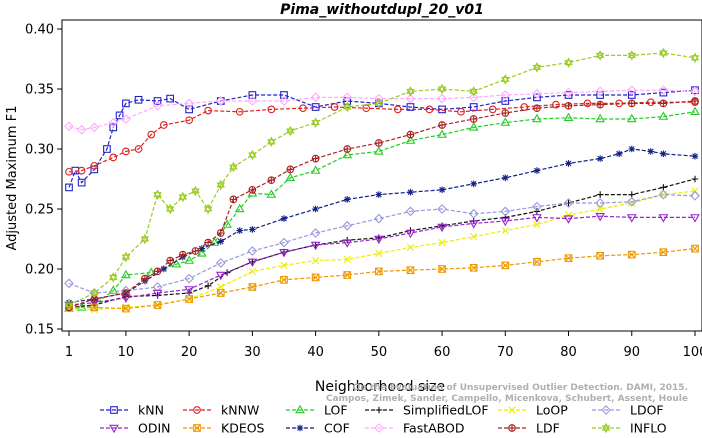 The width and height of the screenshot is (702, 438). I want to click on legend-item-kNNW: kNNW, so click(221, 410).